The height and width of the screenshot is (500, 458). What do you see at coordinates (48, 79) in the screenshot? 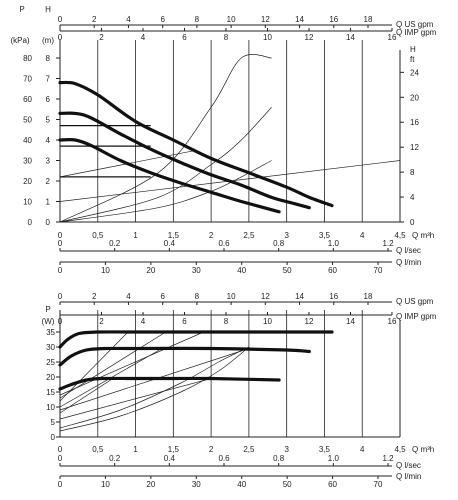
I see `tick-label-m: 7` at bounding box center [48, 79].